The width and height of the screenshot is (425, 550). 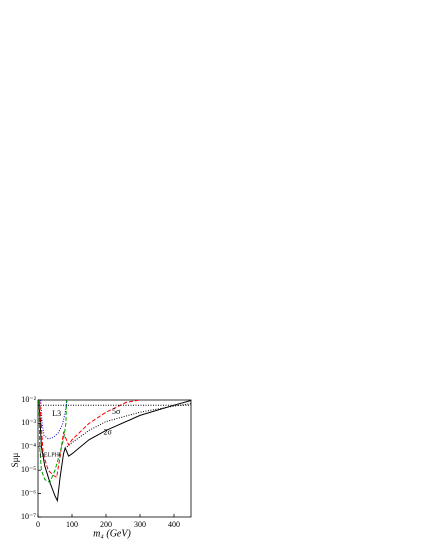 I want to click on annotation: L3, so click(x=56, y=413).